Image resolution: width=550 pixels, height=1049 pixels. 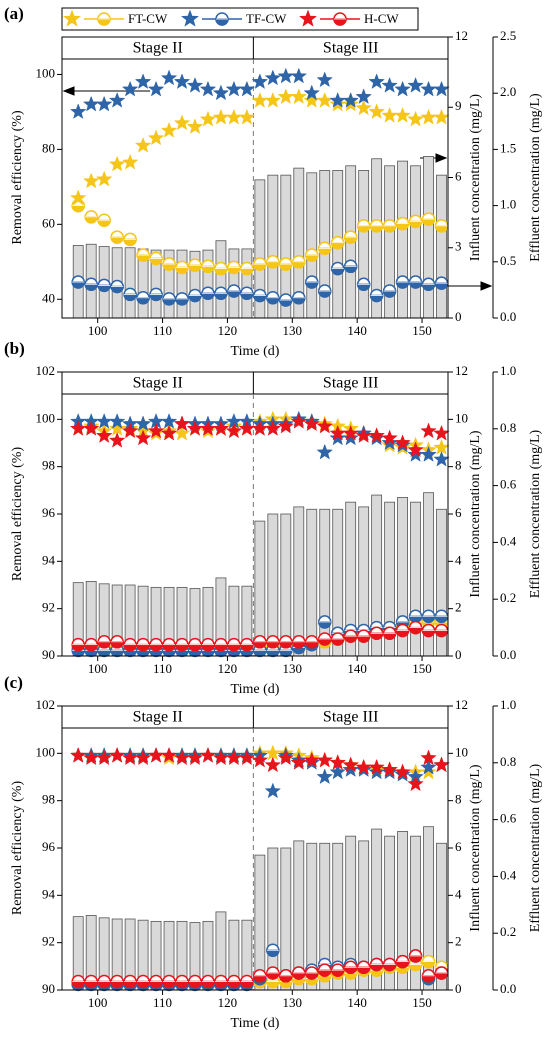 What do you see at coordinates (158, 717) in the screenshot?
I see `stage-label: Stage II` at bounding box center [158, 717].